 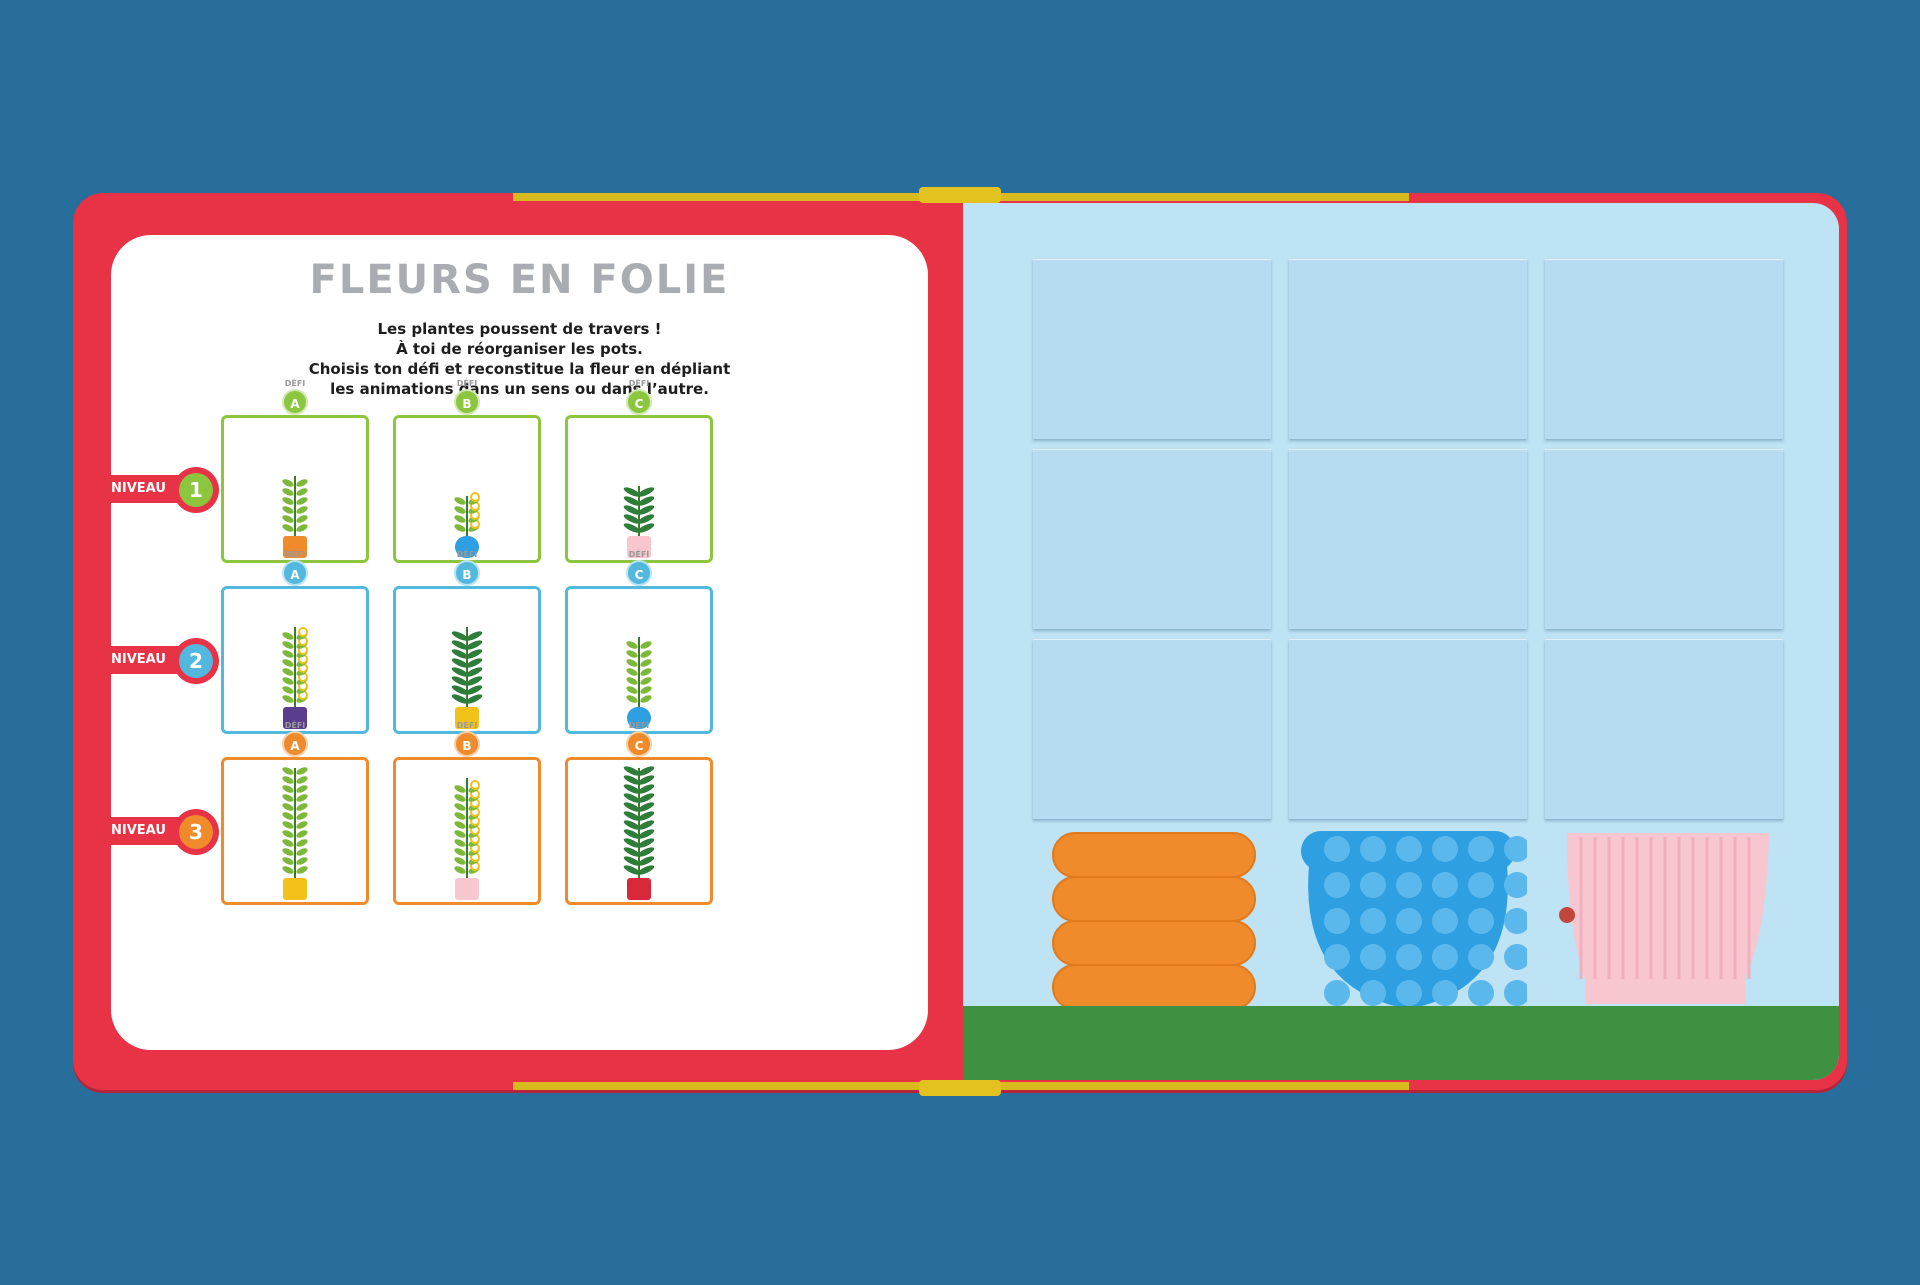 What do you see at coordinates (1415, 920) in the screenshot?
I see `blue-dotted-pot-icon` at bounding box center [1415, 920].